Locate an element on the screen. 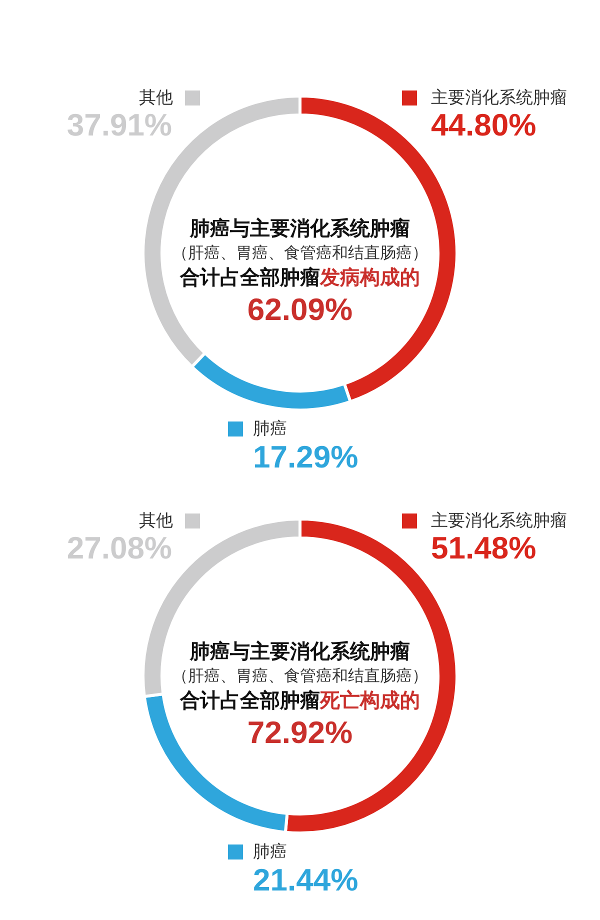 The image size is (600, 920). data-label: 51.48% is located at coordinates (483, 548).